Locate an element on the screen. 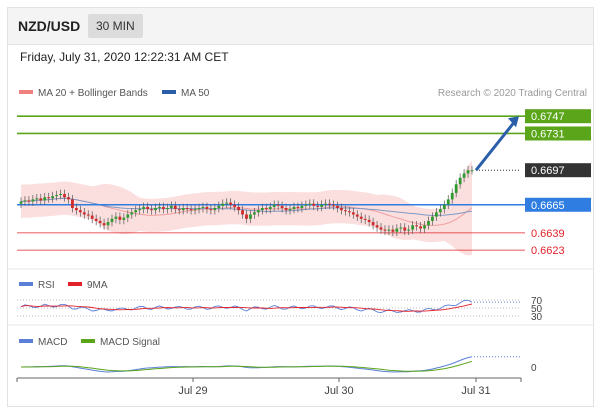 The image size is (601, 415). timeframe-badge: 30 MIN is located at coordinates (115, 26).